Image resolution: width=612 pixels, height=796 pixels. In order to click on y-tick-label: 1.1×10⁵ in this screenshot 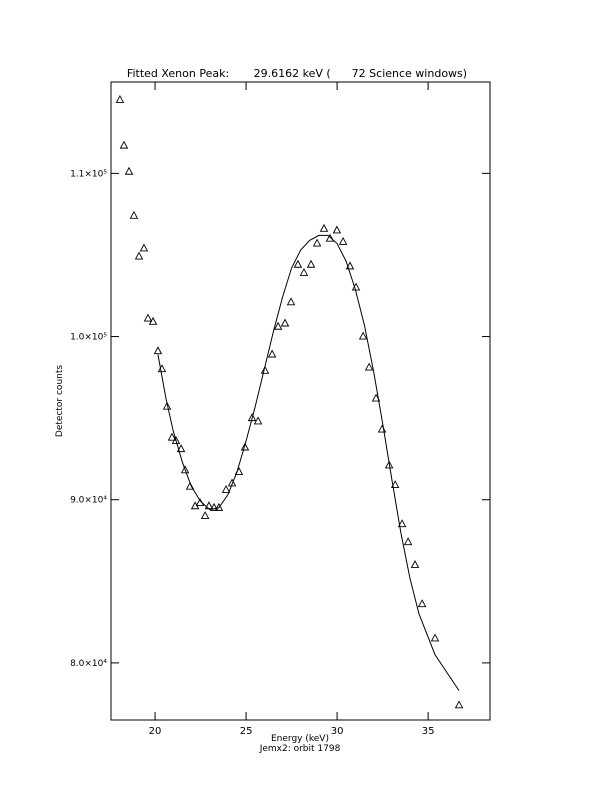, I will do `click(88, 174)`.